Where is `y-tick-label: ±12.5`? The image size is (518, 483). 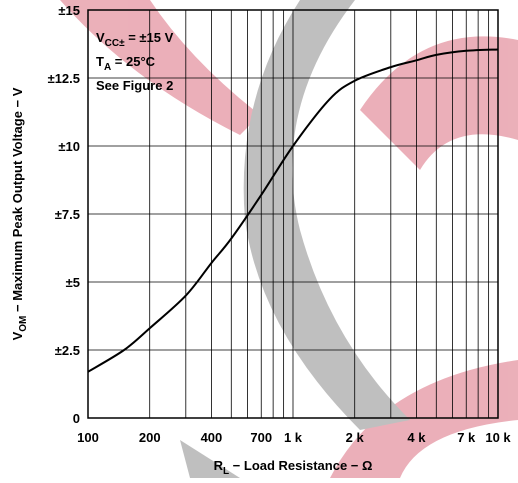 y-tick-label: ±12.5 is located at coordinates (64, 78).